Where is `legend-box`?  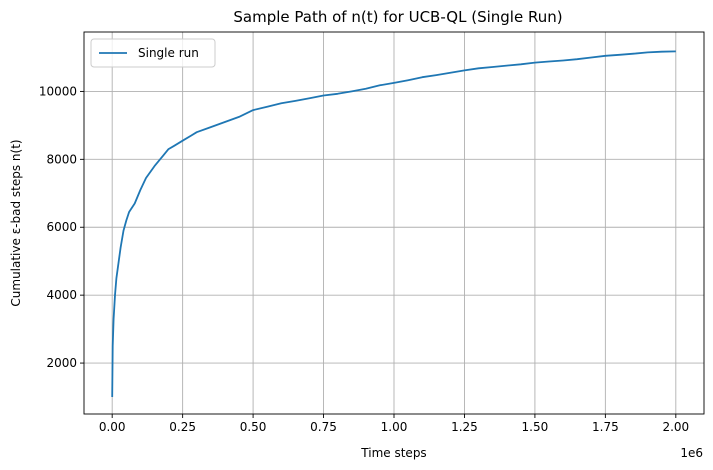 legend-box is located at coordinates (153, 53).